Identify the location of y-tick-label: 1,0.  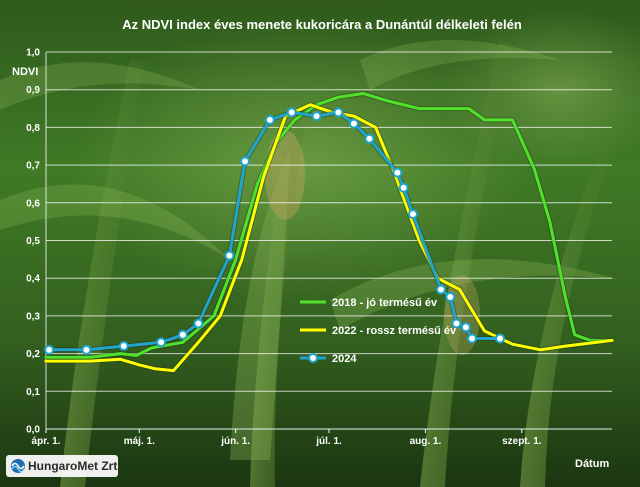
(33, 53).